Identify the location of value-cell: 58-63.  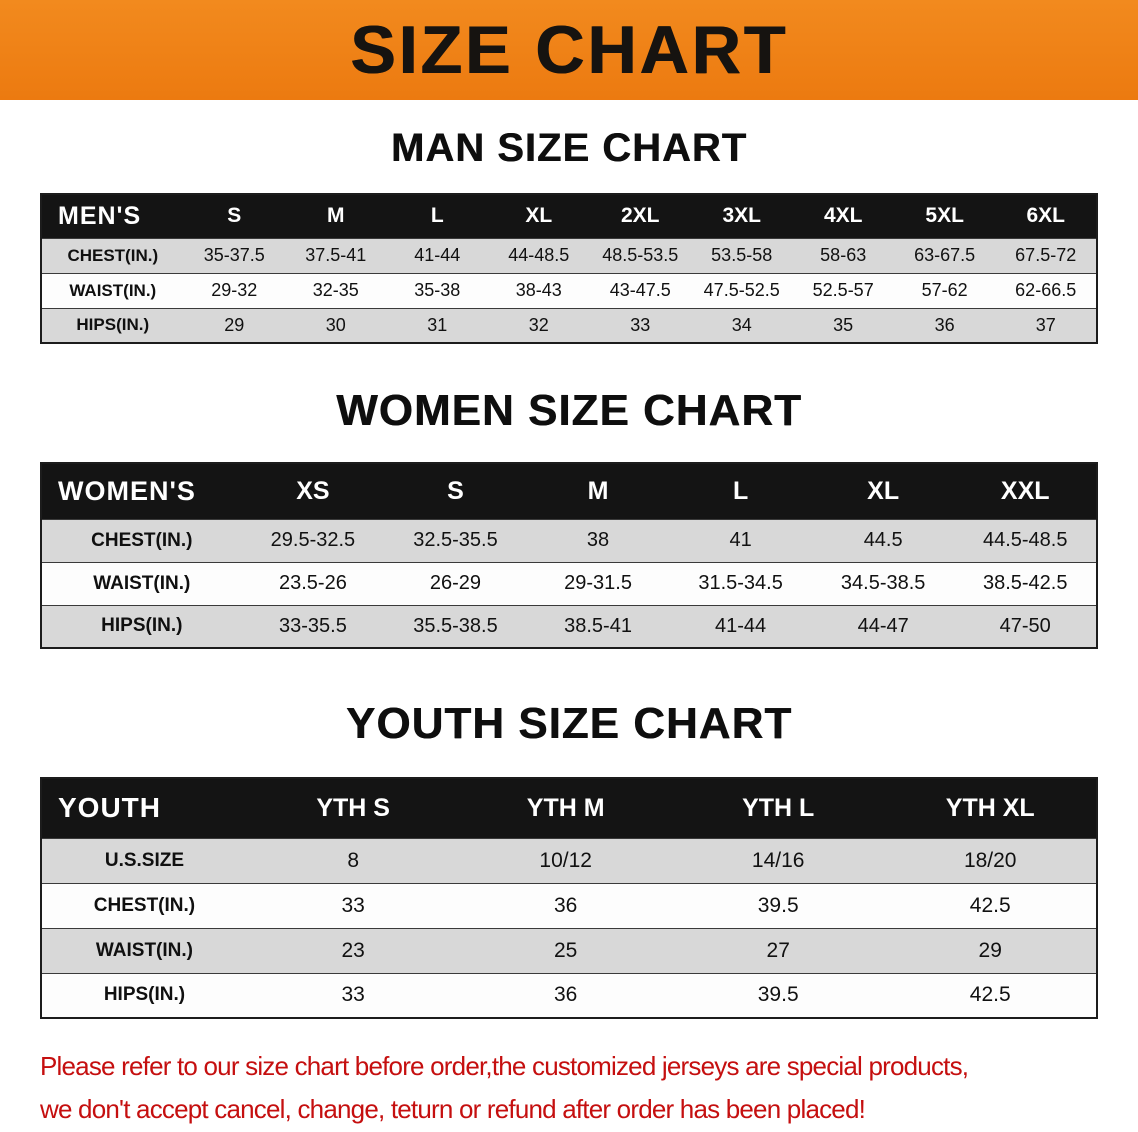
(843, 255).